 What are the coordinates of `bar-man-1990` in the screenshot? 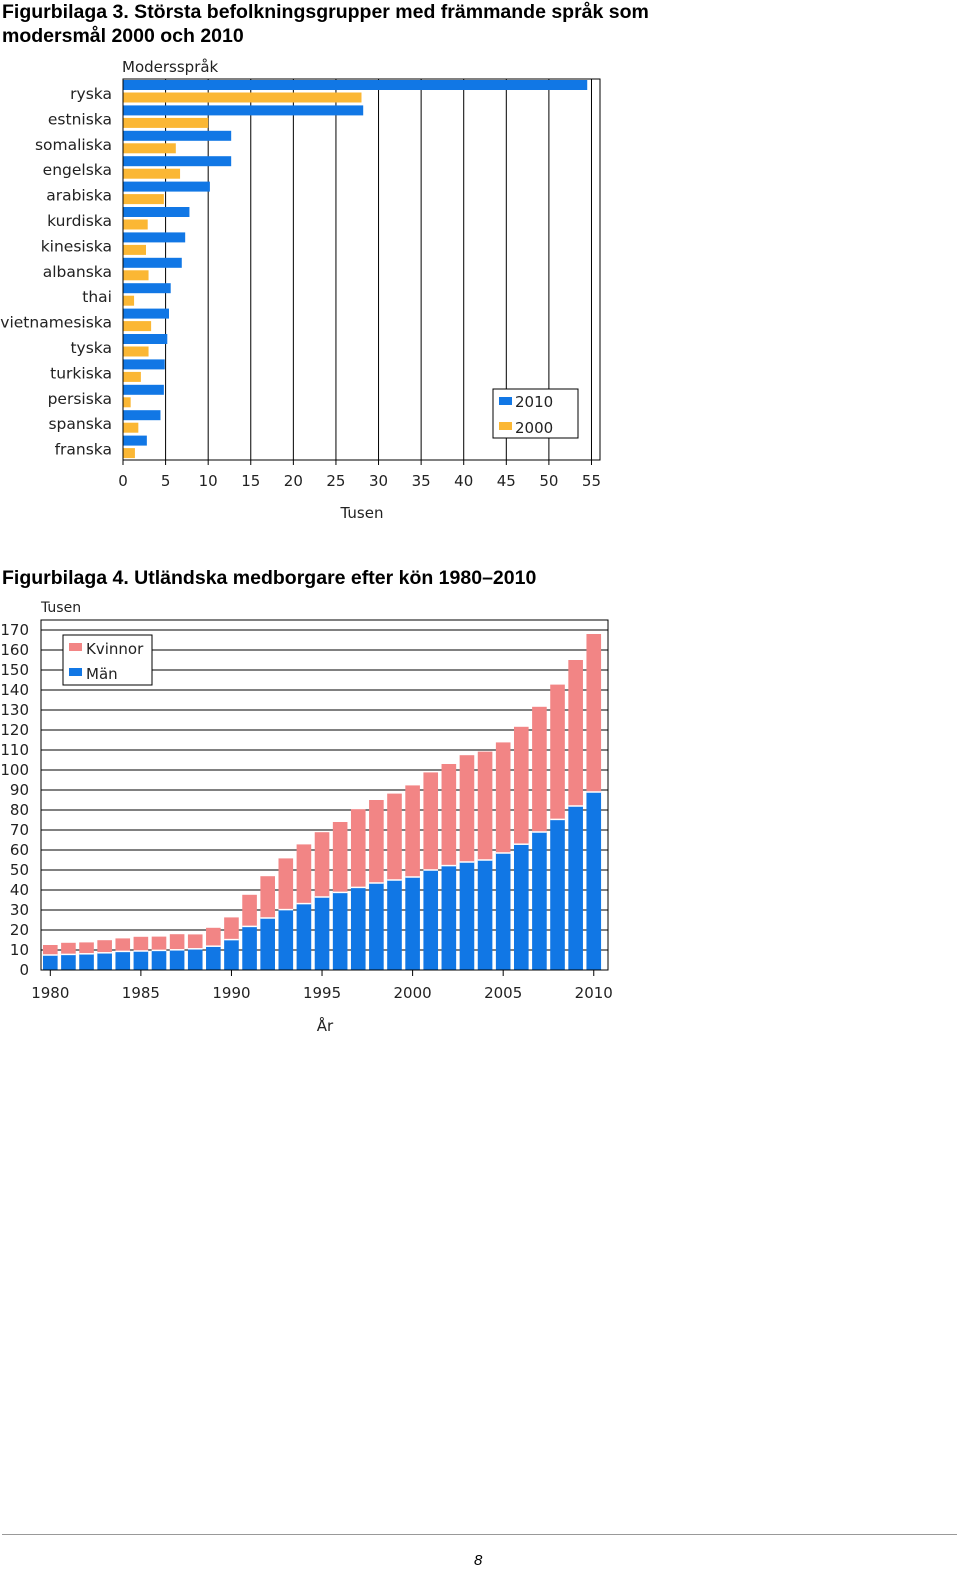 It's located at (231, 954).